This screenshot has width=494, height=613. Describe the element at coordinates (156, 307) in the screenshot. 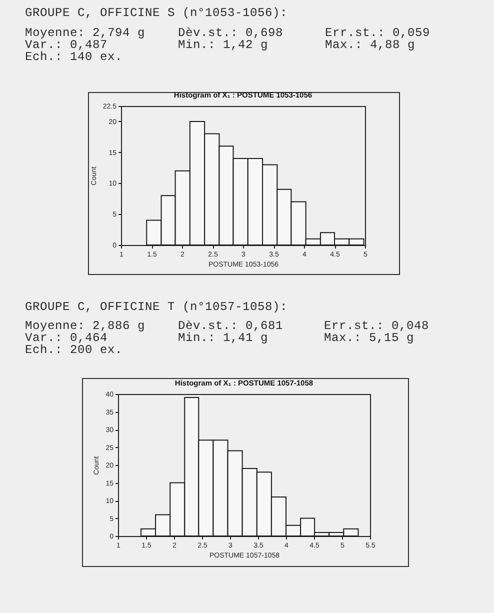

I see `text: GROUPE C, OFFICINE T (n°1057-1058):` at that location.